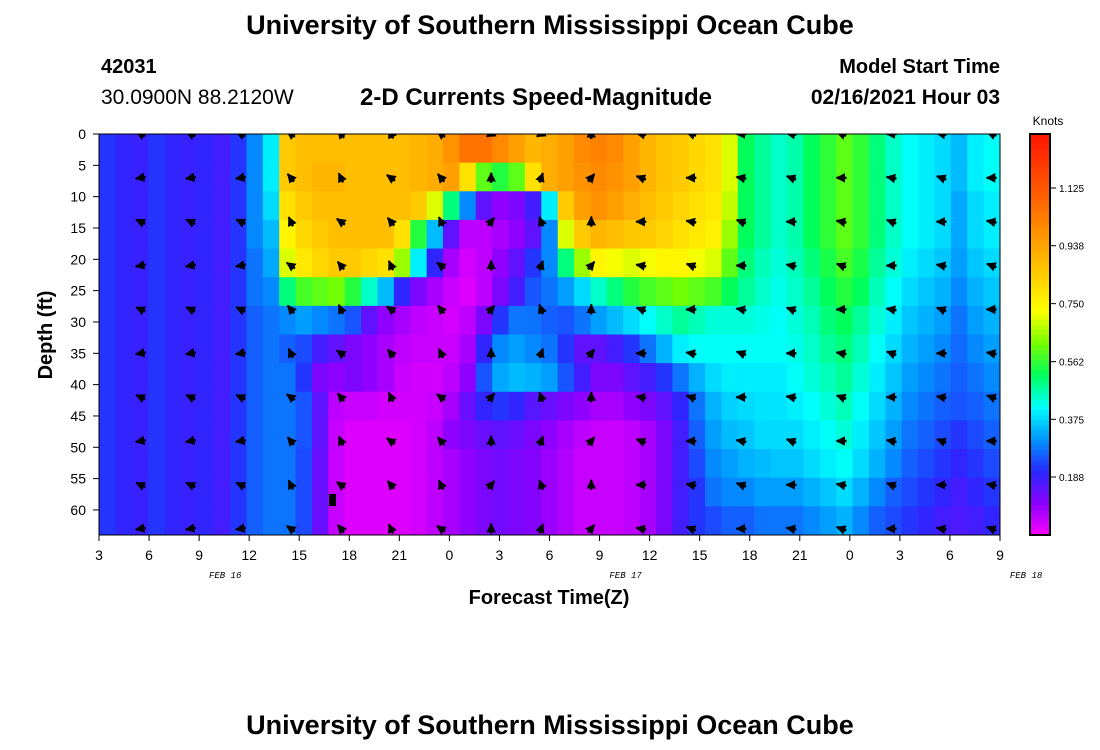 Image resolution: width=1100 pixels, height=750 pixels. Describe the element at coordinates (900, 555) in the screenshot. I see `x-tick-label: 3` at that location.